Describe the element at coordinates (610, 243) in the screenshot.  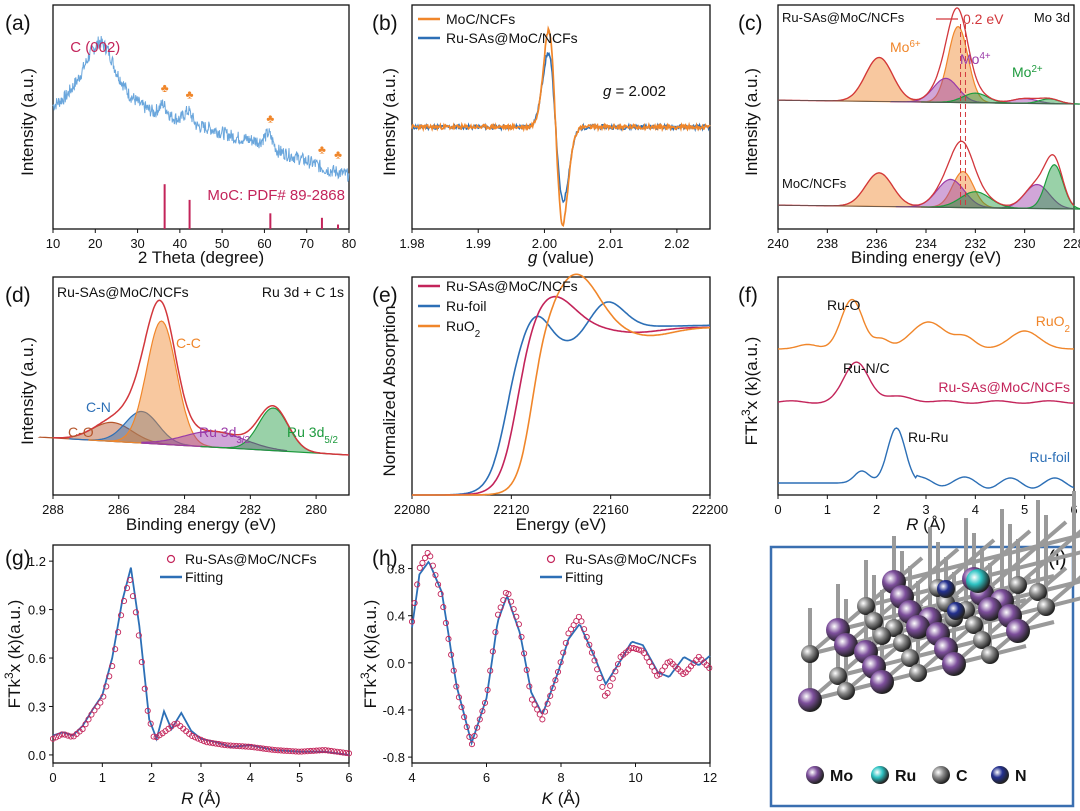
I see `panel-b-tick-label: 2.01` at that location.